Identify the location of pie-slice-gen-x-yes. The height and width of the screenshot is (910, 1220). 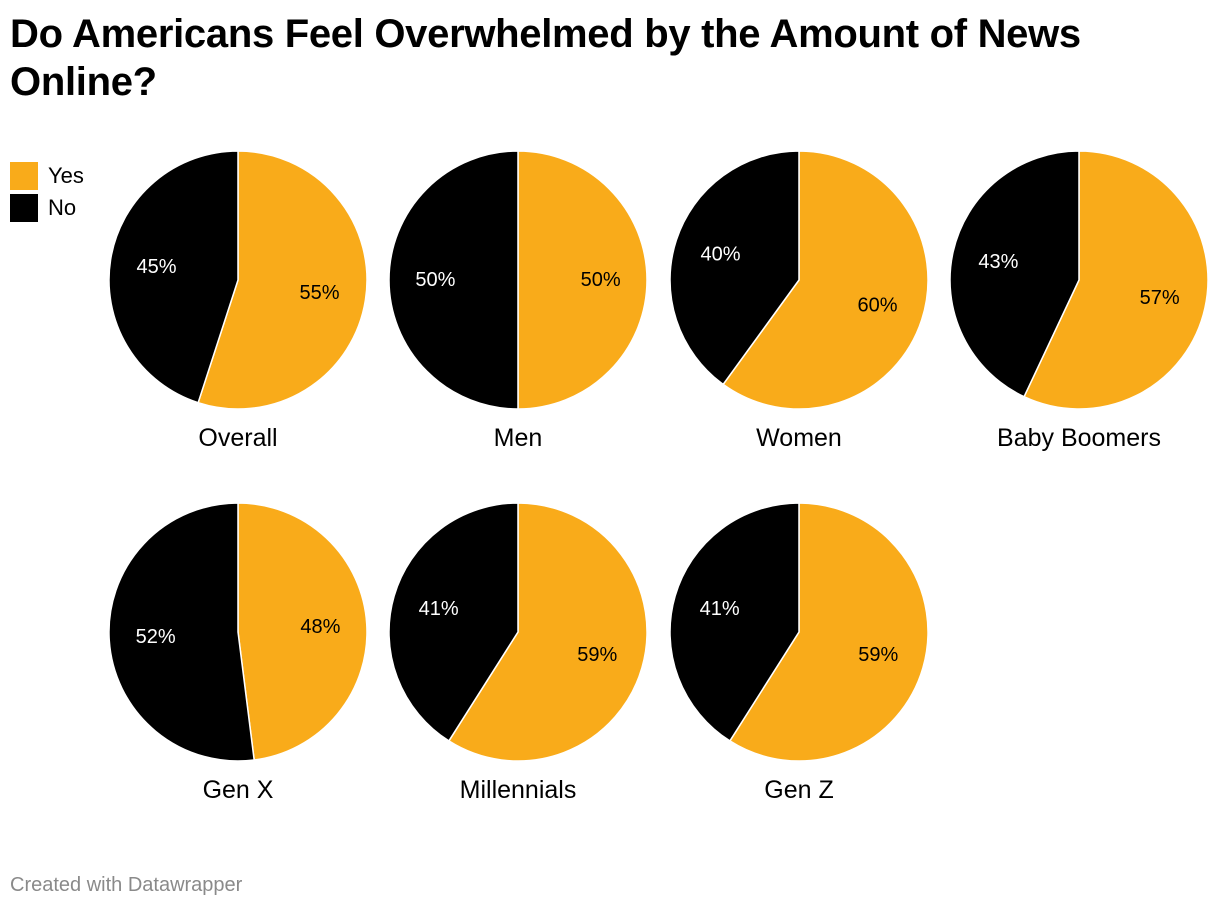
(302, 631).